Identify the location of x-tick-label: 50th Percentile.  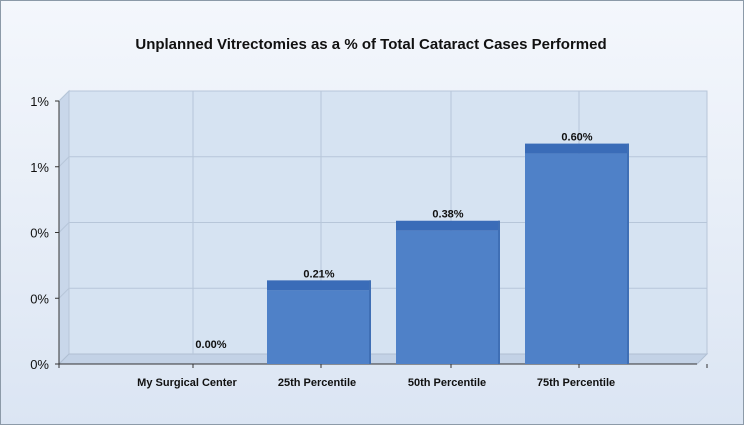
(447, 383).